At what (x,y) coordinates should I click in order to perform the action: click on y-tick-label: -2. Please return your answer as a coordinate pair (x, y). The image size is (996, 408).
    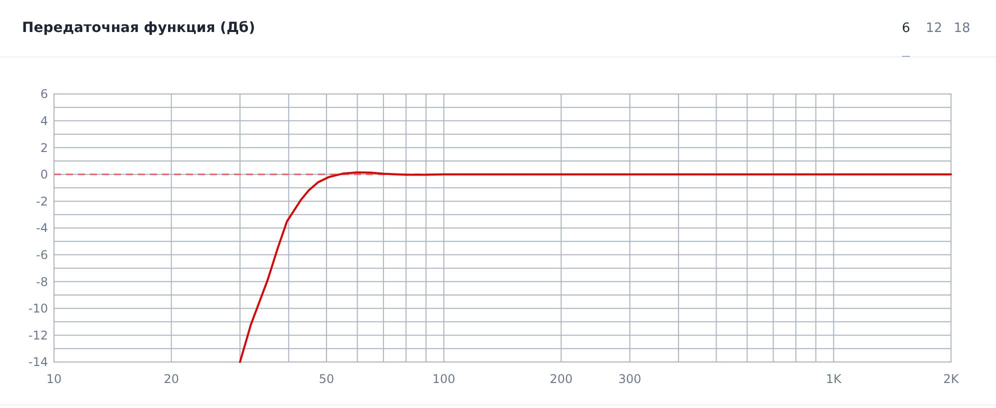
    Looking at the image, I should click on (42, 201).